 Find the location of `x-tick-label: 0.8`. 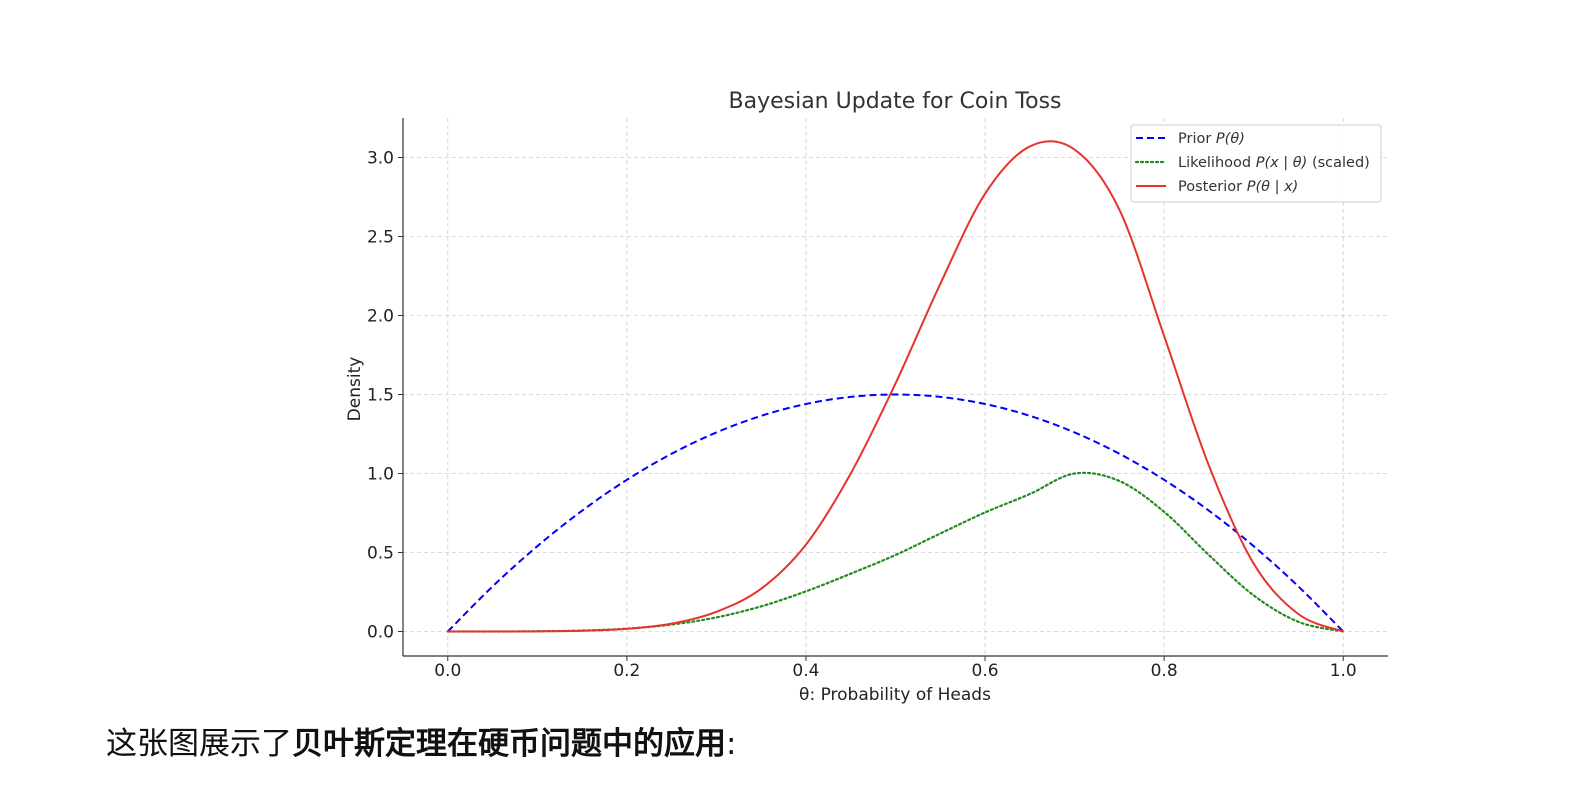

x-tick-label: 0.8 is located at coordinates (1164, 671).